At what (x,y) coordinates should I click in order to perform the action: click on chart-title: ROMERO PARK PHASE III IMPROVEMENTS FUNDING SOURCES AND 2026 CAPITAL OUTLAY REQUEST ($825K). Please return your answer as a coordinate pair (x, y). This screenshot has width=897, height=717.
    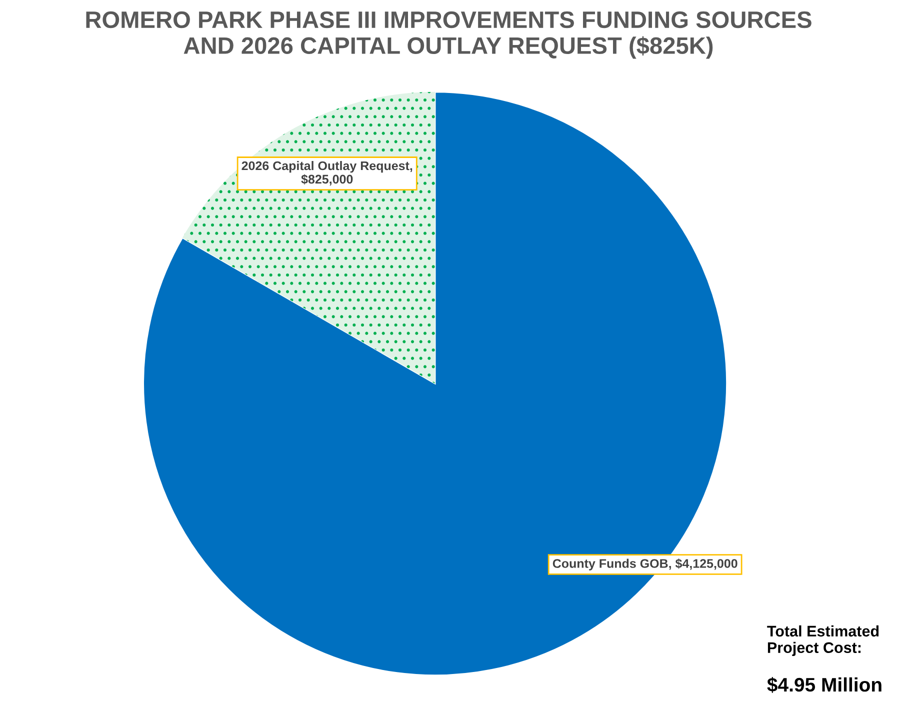
    Looking at the image, I should click on (449, 35).